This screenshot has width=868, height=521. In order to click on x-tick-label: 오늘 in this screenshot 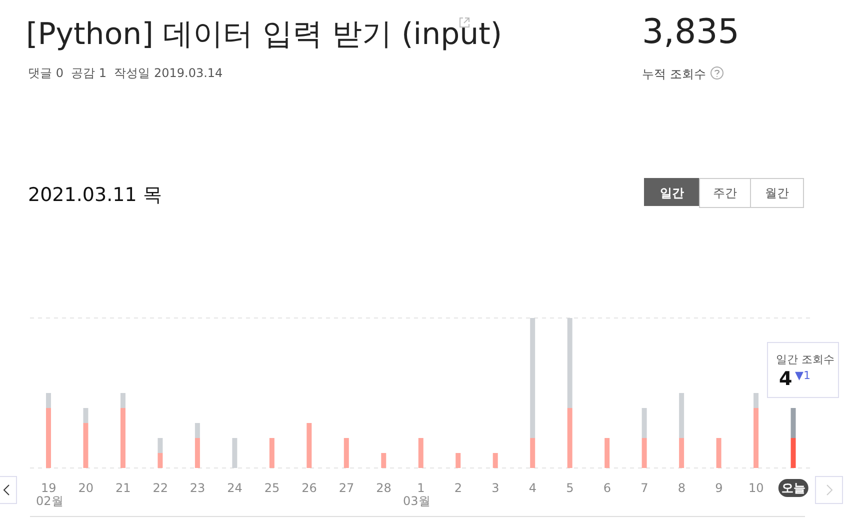, I will do `click(793, 488)`.